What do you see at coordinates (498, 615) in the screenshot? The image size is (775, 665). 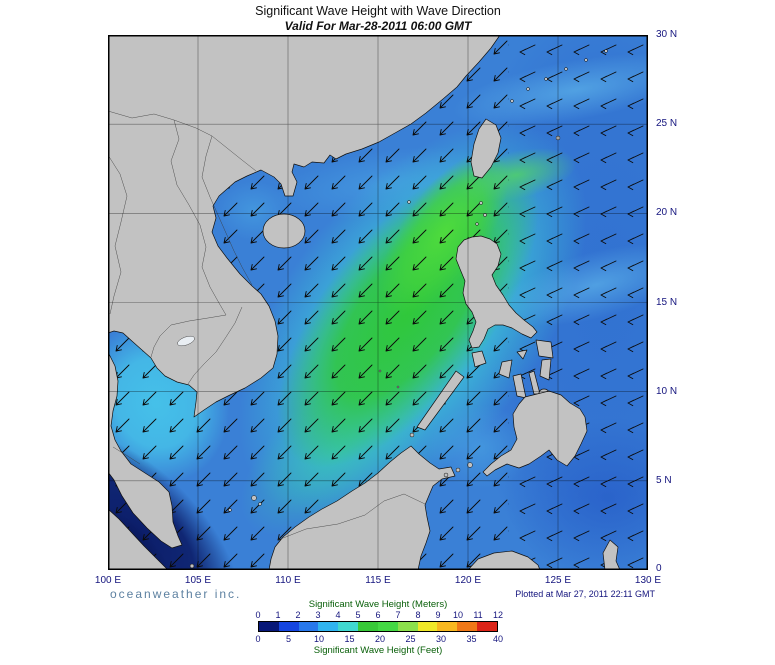 I see `meters-tick: 12` at bounding box center [498, 615].